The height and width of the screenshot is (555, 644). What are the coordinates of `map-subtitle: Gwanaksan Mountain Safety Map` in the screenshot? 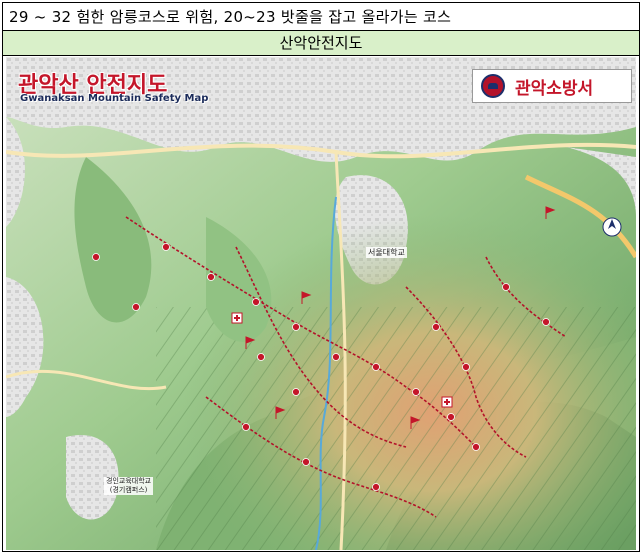 It's located at (114, 98).